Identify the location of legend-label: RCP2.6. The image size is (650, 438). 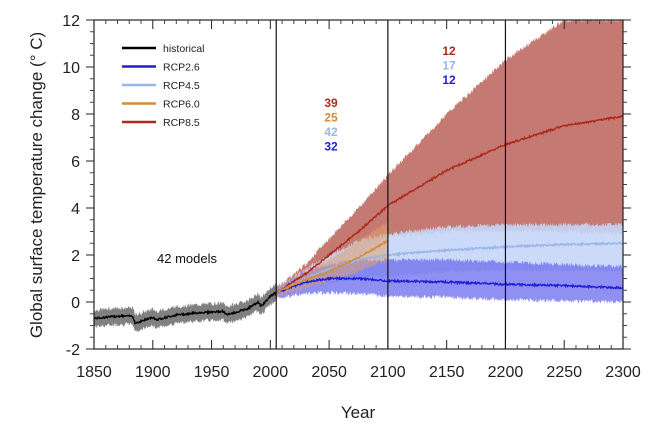
(181, 68).